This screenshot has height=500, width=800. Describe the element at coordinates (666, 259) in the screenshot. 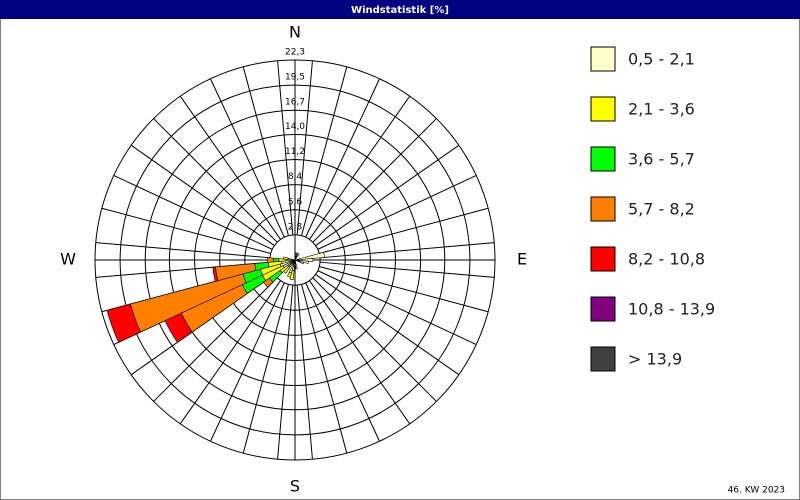

I see `legend-label: 8,2 - 10,8` at that location.